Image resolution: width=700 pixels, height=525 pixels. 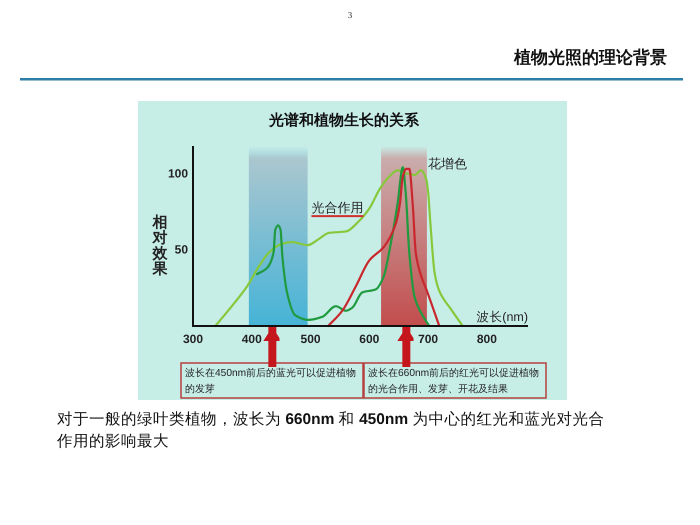 I want to click on x-tick-label: 600, so click(x=369, y=339).